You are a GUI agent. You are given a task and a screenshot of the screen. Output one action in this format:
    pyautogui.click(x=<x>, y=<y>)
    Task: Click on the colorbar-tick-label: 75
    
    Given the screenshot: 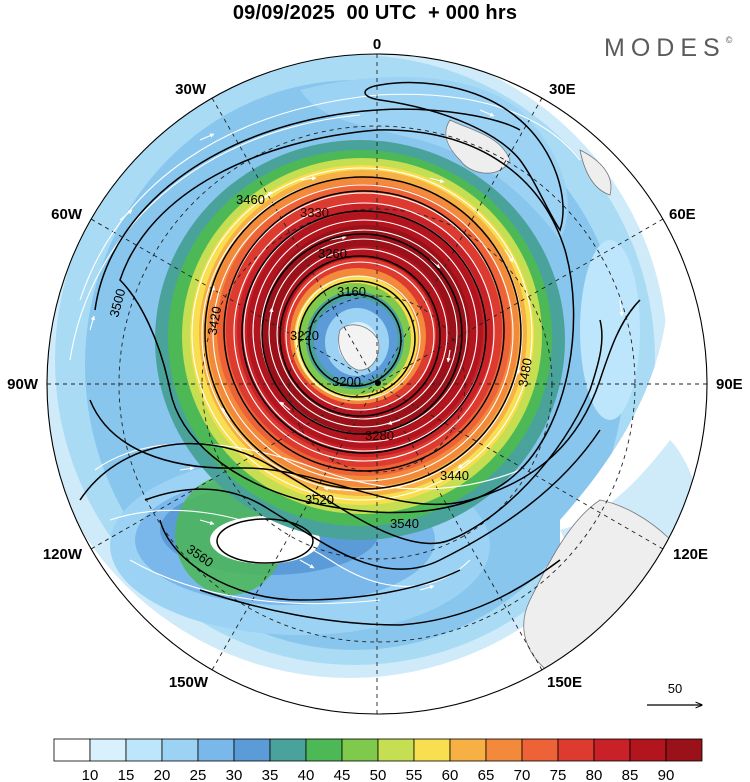 What is the action you would take?
    pyautogui.click(x=558, y=774)
    